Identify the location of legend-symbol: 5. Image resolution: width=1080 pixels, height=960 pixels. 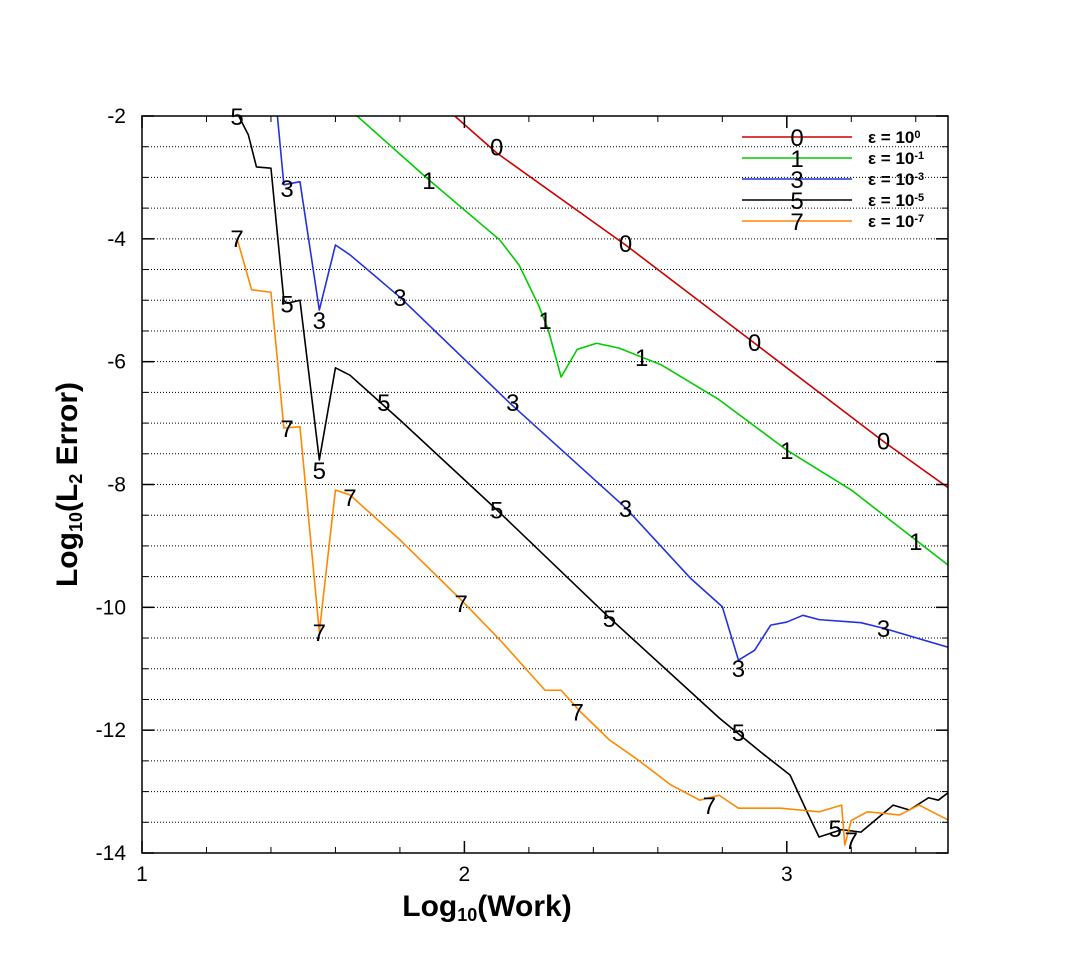
(796, 201).